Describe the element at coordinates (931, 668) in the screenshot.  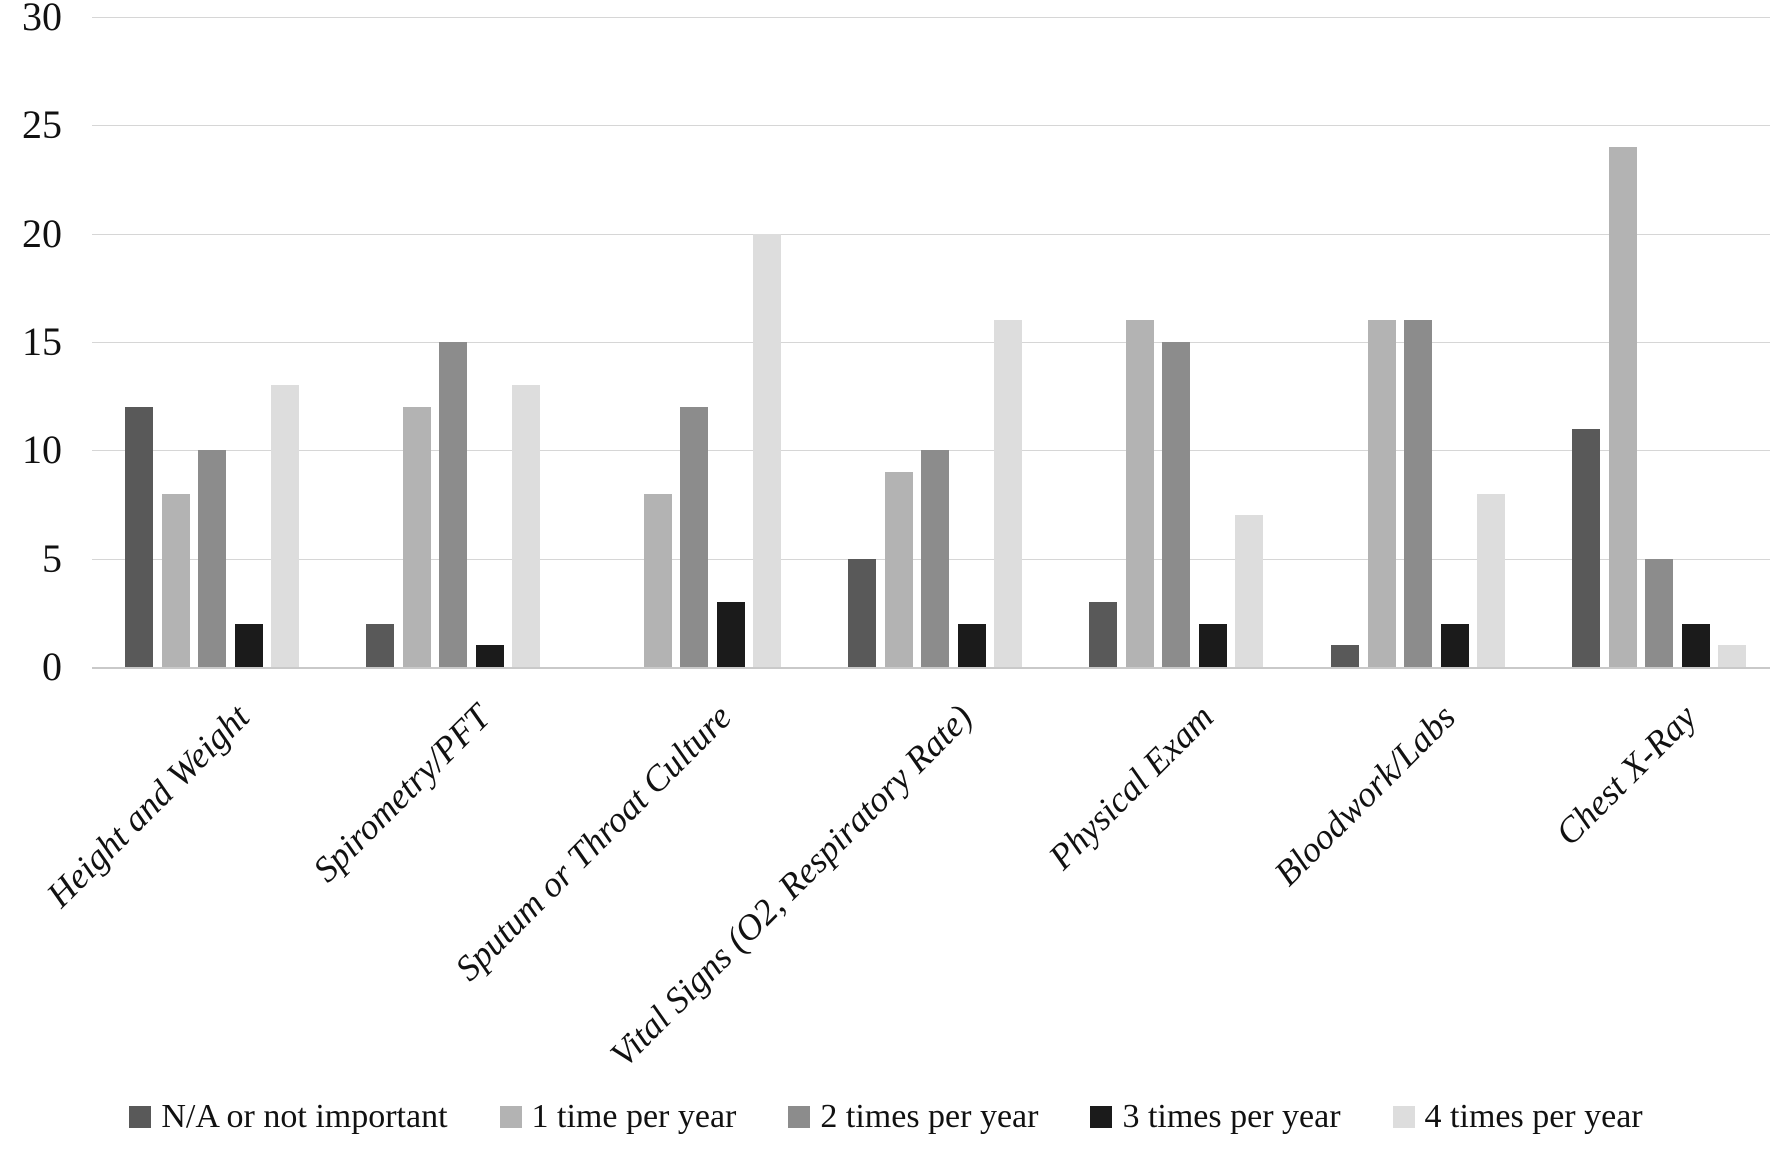
I see `x-axis-line` at that location.